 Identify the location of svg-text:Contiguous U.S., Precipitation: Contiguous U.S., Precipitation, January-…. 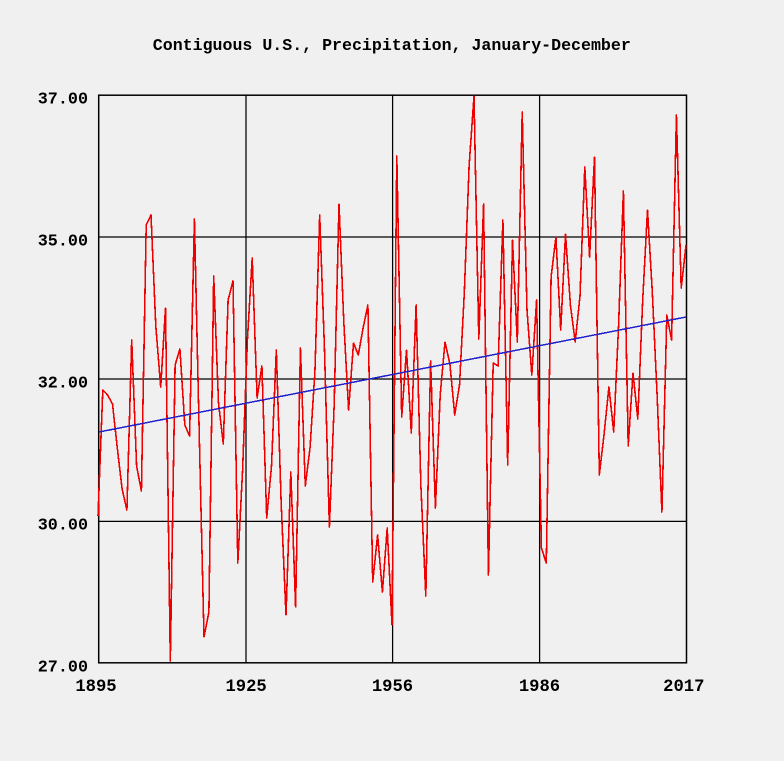
(392, 45).